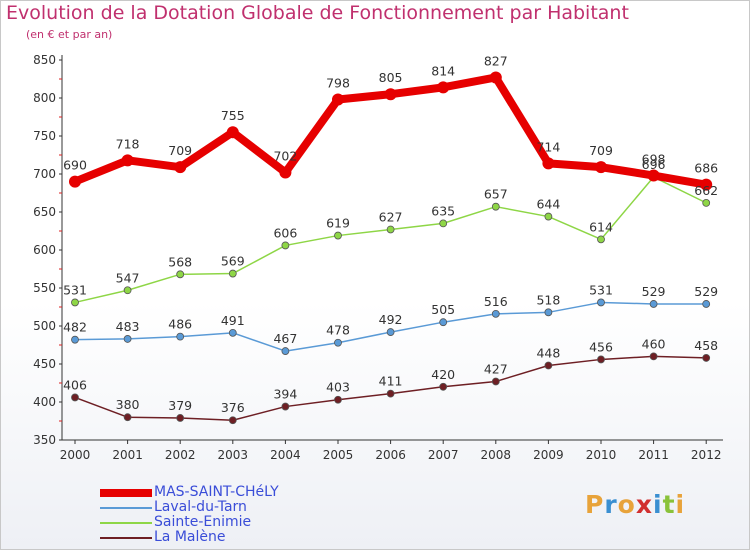  What do you see at coordinates (644, 504) in the screenshot?
I see `logo-letter: x` at bounding box center [644, 504].